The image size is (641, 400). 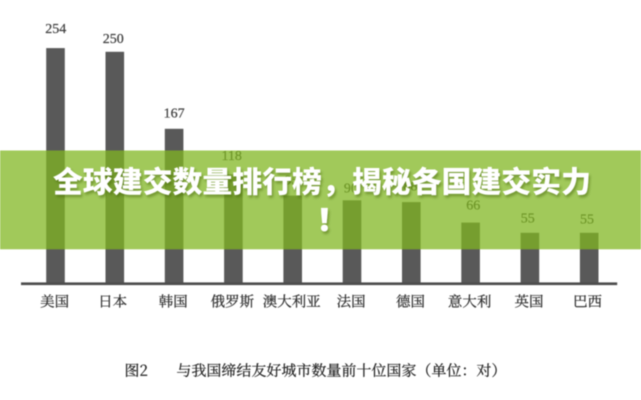 What do you see at coordinates (174, 113) in the screenshot?
I see `svg-text: 167` at bounding box center [174, 113].